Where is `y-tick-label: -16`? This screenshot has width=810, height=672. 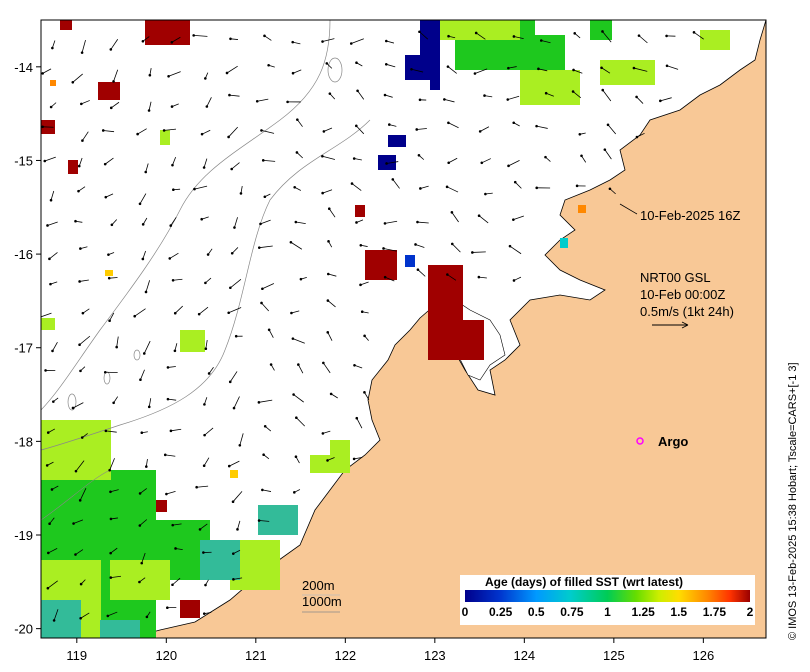
y-tick-label: -16 is located at coordinates (23, 254).